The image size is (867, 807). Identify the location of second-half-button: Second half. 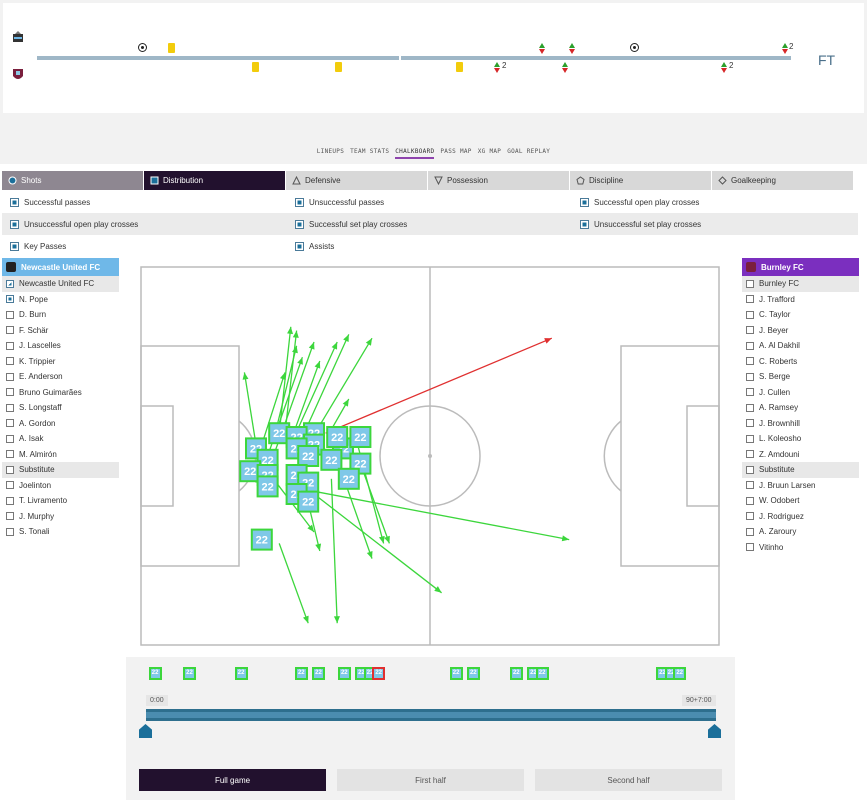
(628, 780).